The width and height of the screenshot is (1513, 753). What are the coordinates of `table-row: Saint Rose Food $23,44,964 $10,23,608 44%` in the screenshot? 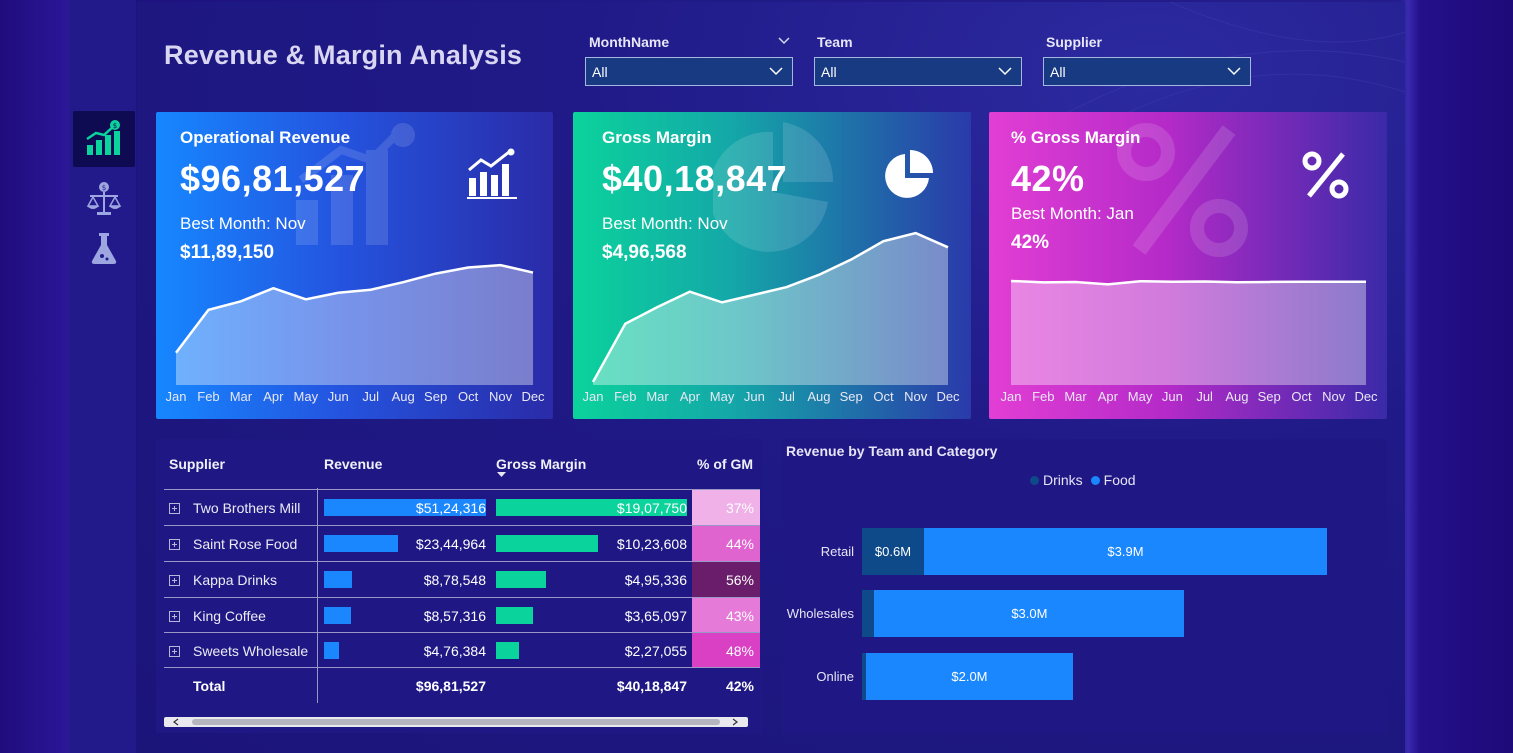 It's located at (462, 543).